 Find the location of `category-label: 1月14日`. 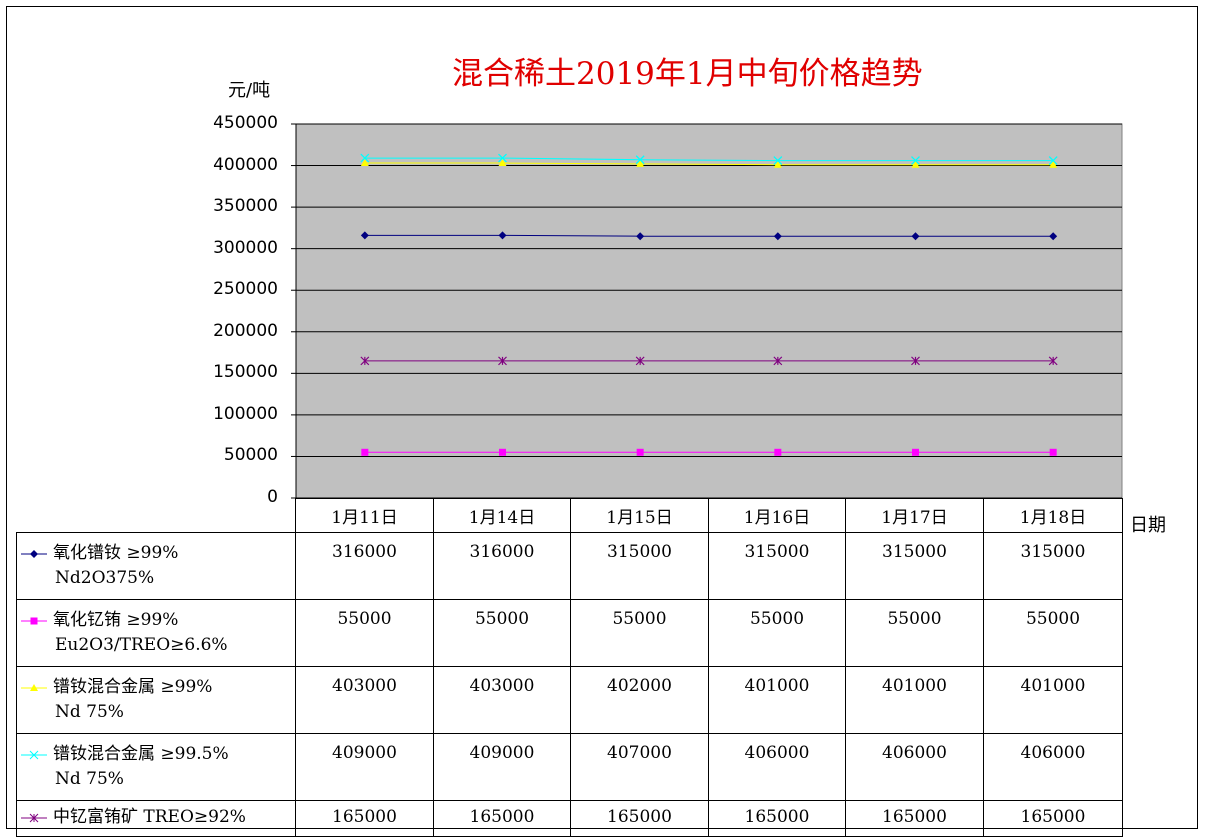

category-label: 1月14日 is located at coordinates (502, 515).